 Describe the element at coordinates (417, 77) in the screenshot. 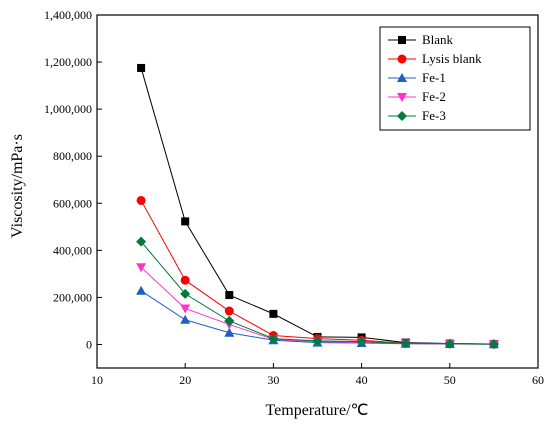

I see `legend-entry: Fe-1` at that location.